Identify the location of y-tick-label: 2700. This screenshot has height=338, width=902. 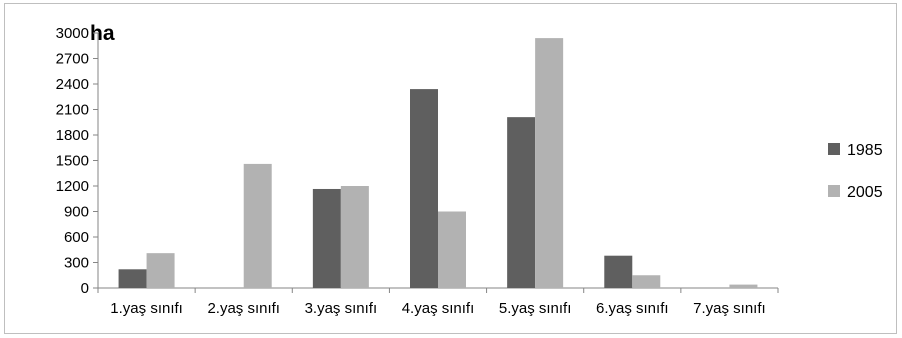
(72, 59).